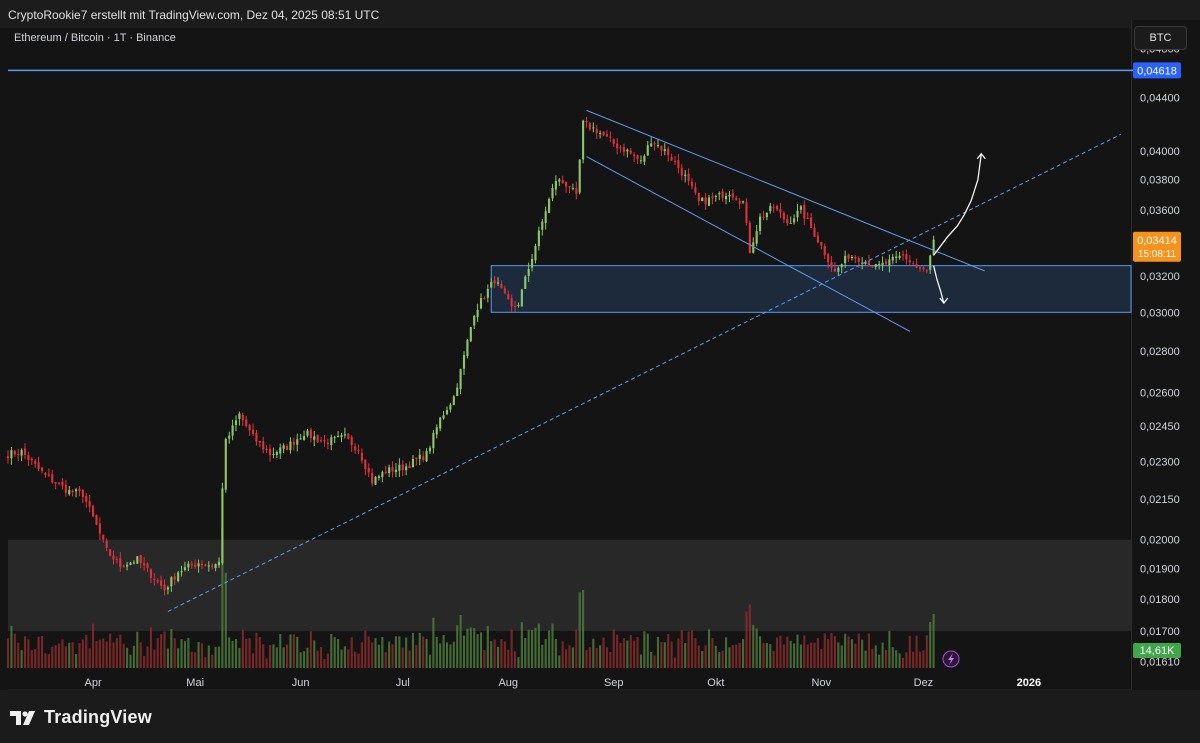  I want to click on bullish-scenario-arrow, so click(957, 204).